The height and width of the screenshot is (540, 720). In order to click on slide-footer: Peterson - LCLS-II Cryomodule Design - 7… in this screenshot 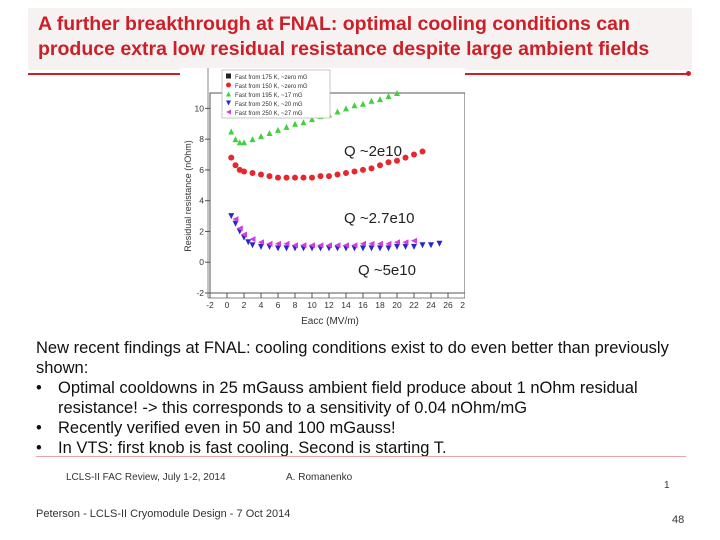, I will do `click(163, 514)`.